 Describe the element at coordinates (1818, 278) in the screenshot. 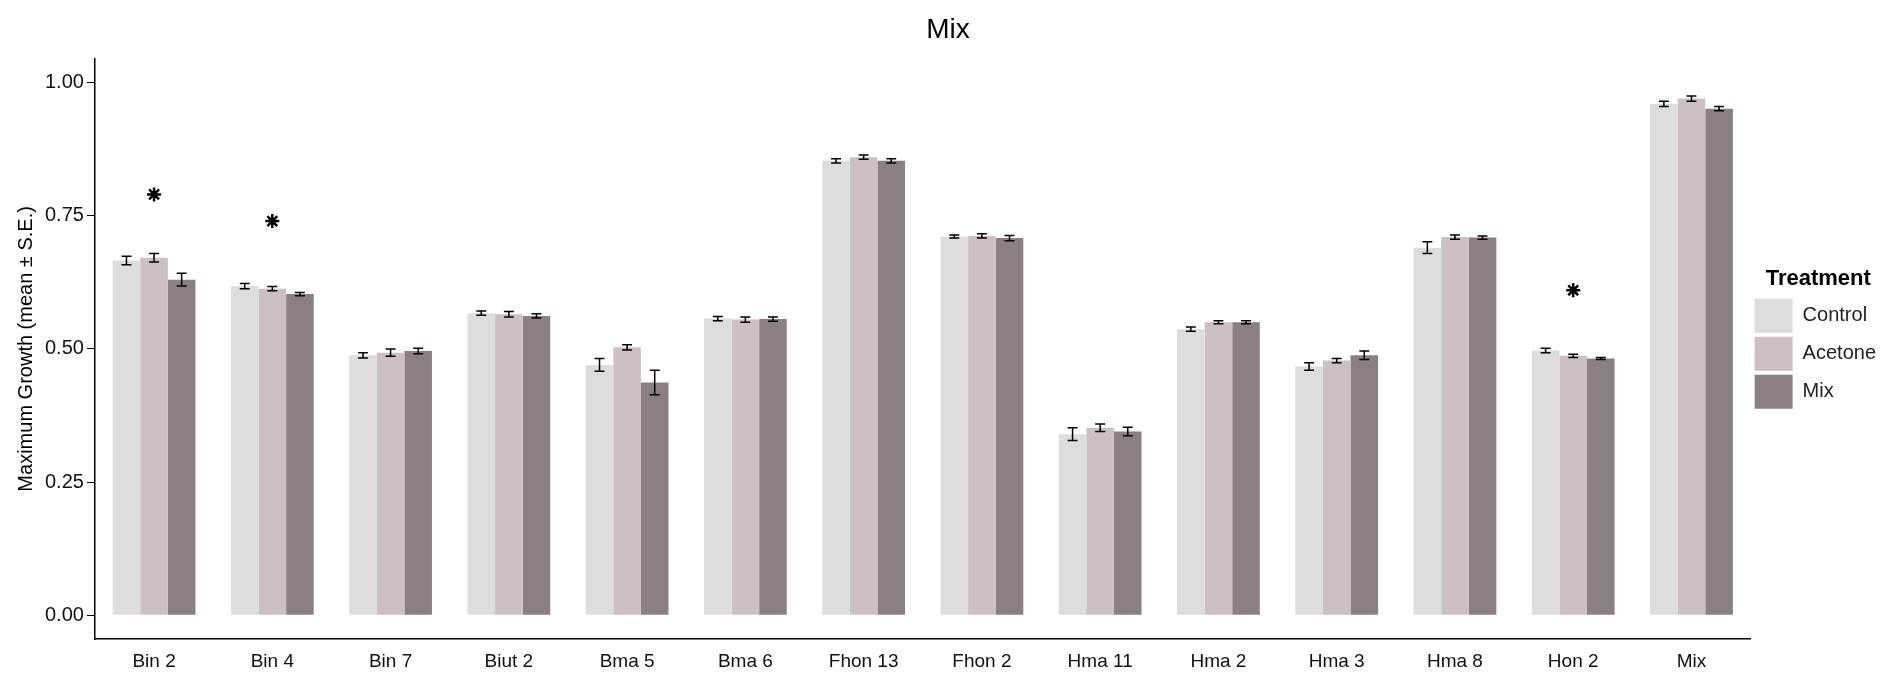

I see `legend-title: Treatment` at that location.